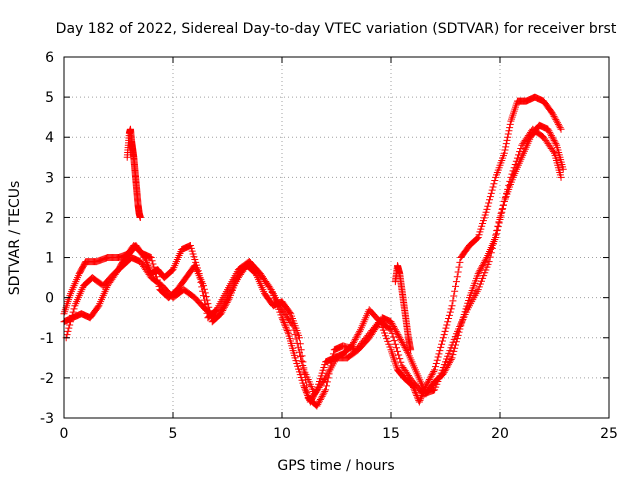 This screenshot has height=485, width=640. What do you see at coordinates (15, 238) in the screenshot?
I see `y-axis-label: SDTVAR / TECUs` at bounding box center [15, 238].